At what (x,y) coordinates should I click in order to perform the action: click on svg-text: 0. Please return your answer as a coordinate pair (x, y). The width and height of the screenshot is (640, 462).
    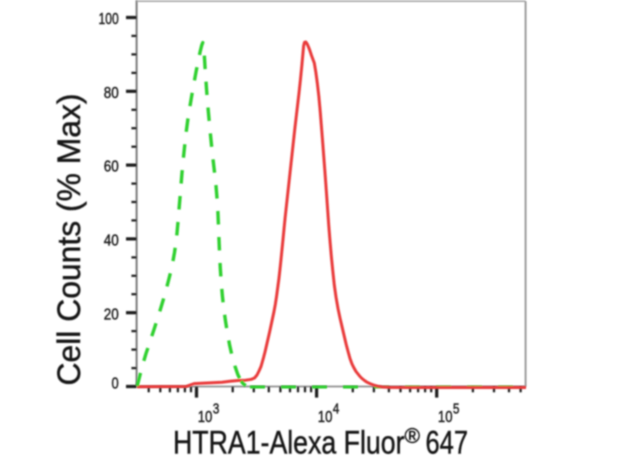
    Looking at the image, I should click on (115, 384).